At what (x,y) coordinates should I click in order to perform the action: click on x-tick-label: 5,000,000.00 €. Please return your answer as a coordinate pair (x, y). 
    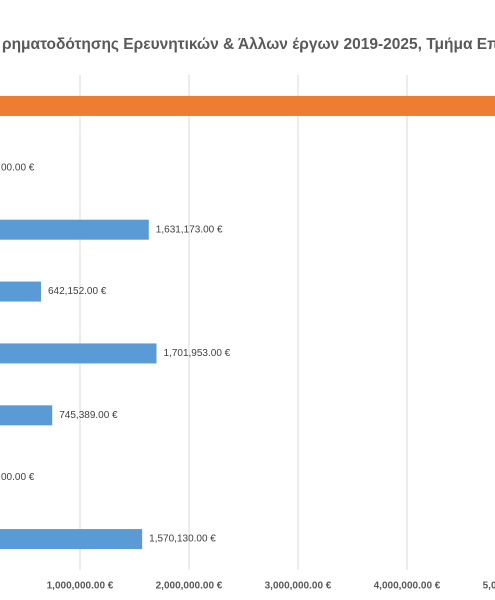
    Looking at the image, I should click on (489, 586).